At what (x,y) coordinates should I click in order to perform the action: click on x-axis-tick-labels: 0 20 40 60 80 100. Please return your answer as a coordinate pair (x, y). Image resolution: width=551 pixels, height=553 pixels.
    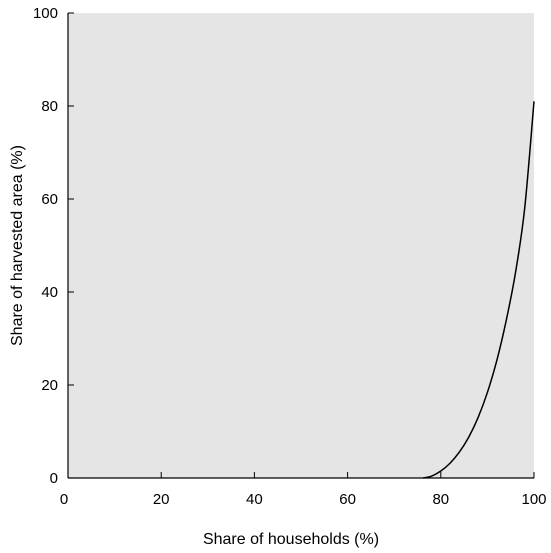
    Looking at the image, I should click on (303, 499).